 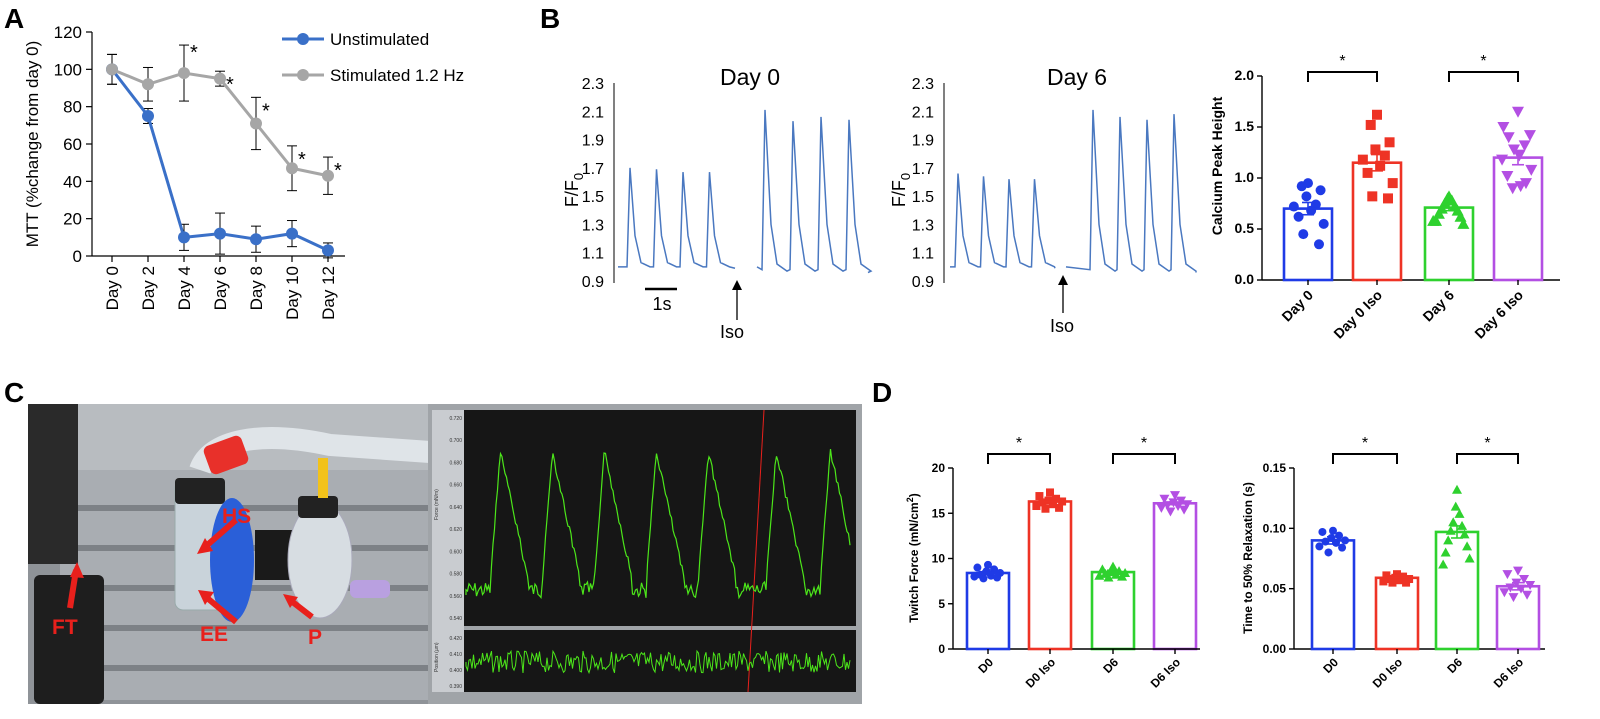 What do you see at coordinates (923, 141) in the screenshot?
I see `b-trace-tick-label: 1.9` at bounding box center [923, 141].